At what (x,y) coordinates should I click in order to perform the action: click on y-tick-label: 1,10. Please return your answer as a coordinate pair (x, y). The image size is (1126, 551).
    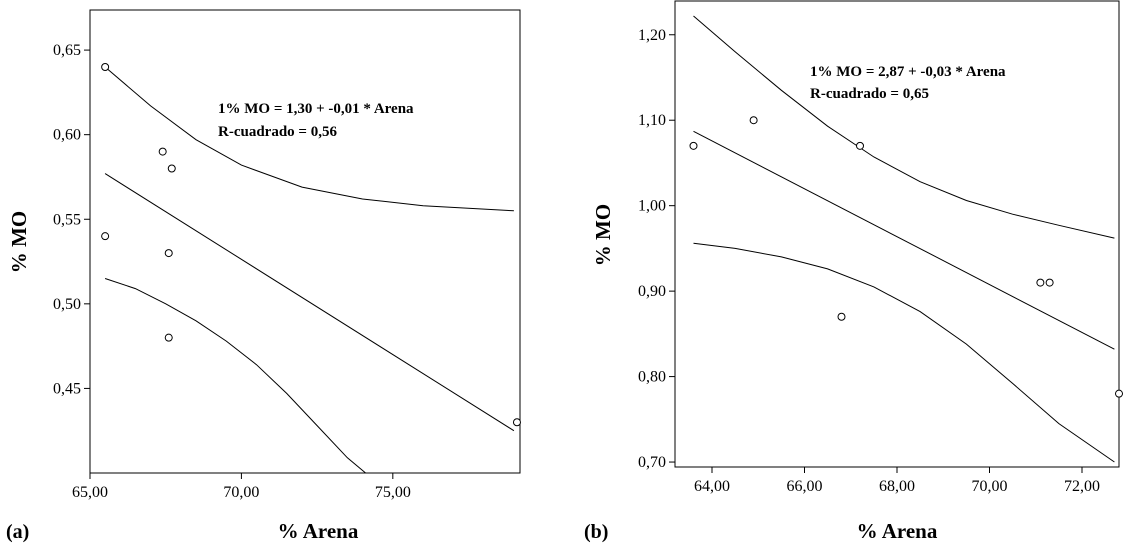
    Looking at the image, I should click on (652, 120).